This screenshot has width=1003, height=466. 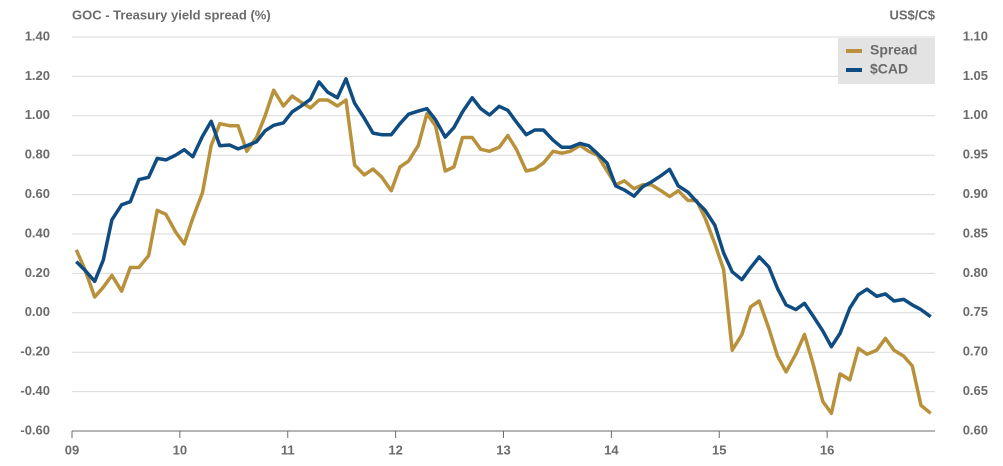 I want to click on y2-tick-label: 1.05, so click(x=975, y=75).